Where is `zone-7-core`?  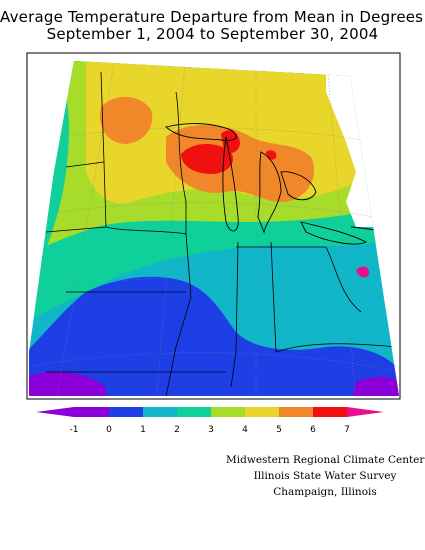
zone-7-core is located at coordinates (207, 158).